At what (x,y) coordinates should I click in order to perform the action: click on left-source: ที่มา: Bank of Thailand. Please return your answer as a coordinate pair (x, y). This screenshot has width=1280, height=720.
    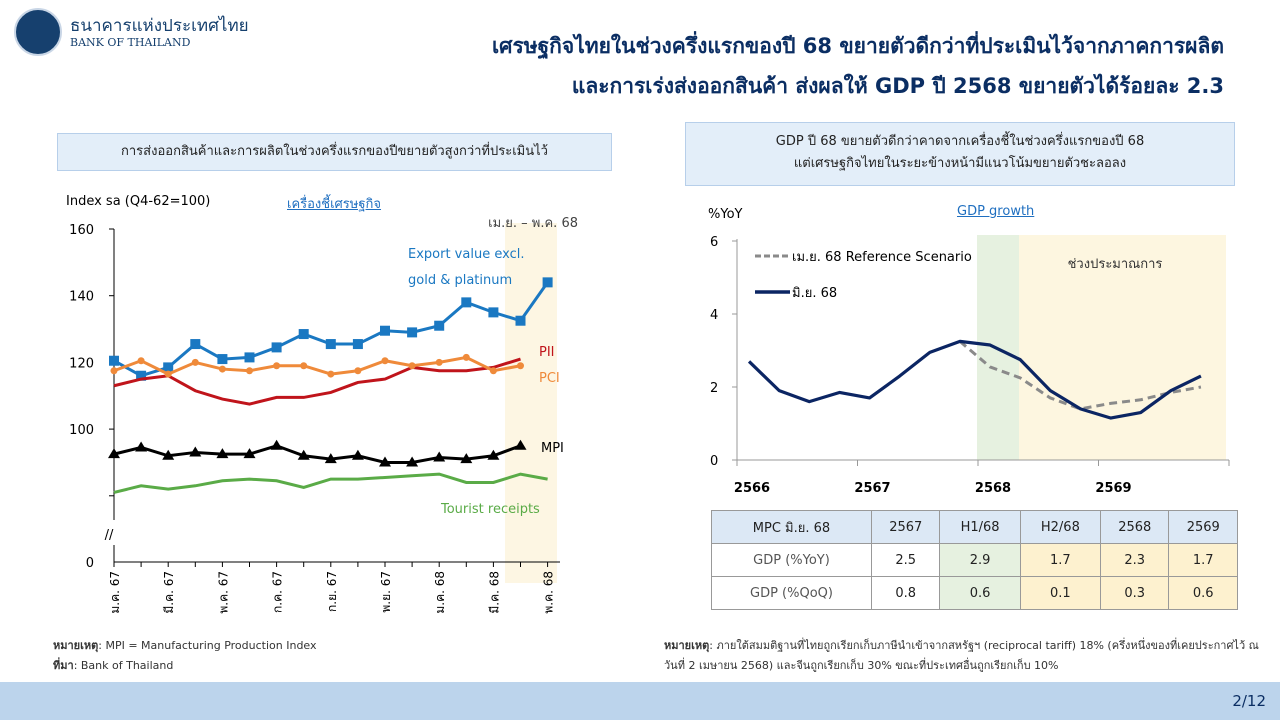
    Looking at the image, I should click on (113, 665).